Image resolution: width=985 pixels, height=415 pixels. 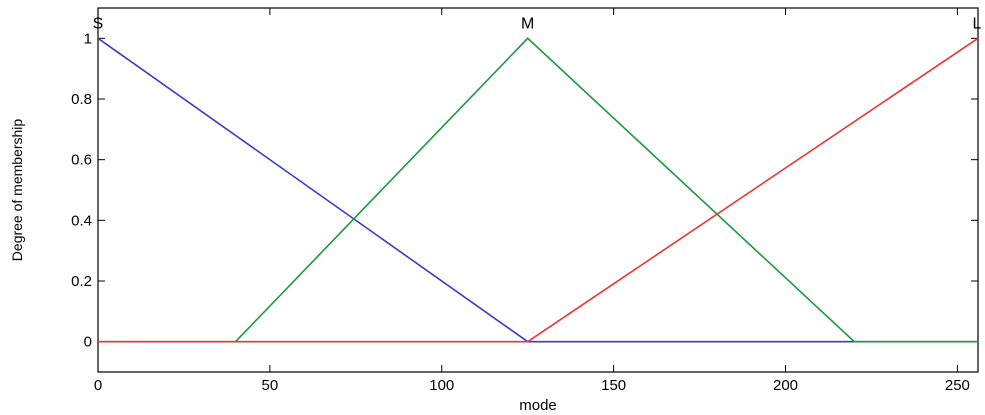 I want to click on y-axis-label: Degree of membership, so click(x=17, y=190).